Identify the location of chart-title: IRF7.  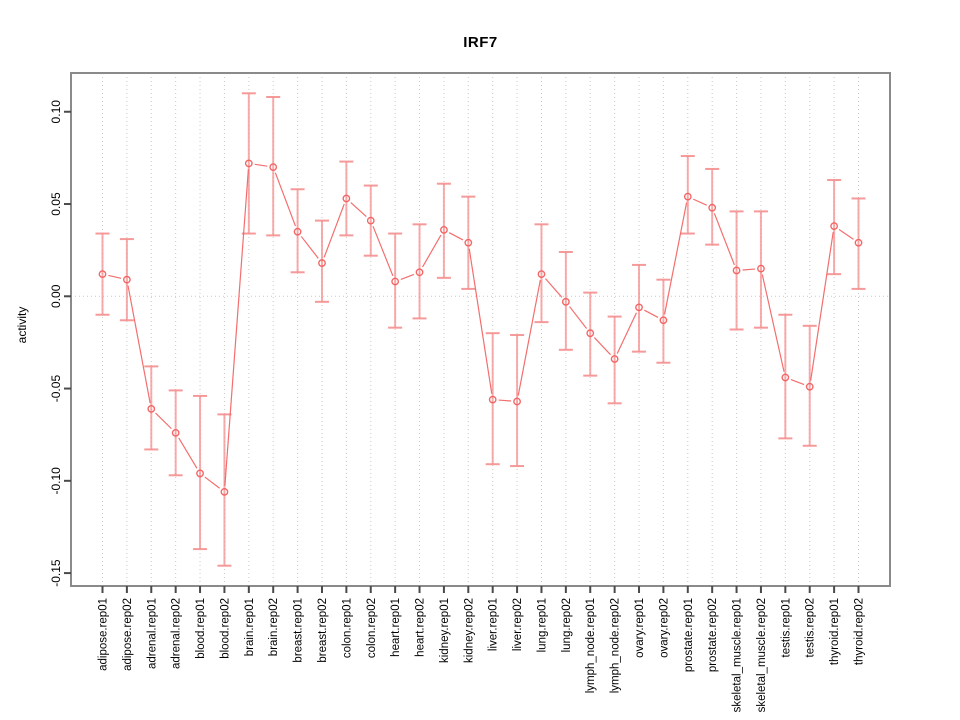
(480, 42).